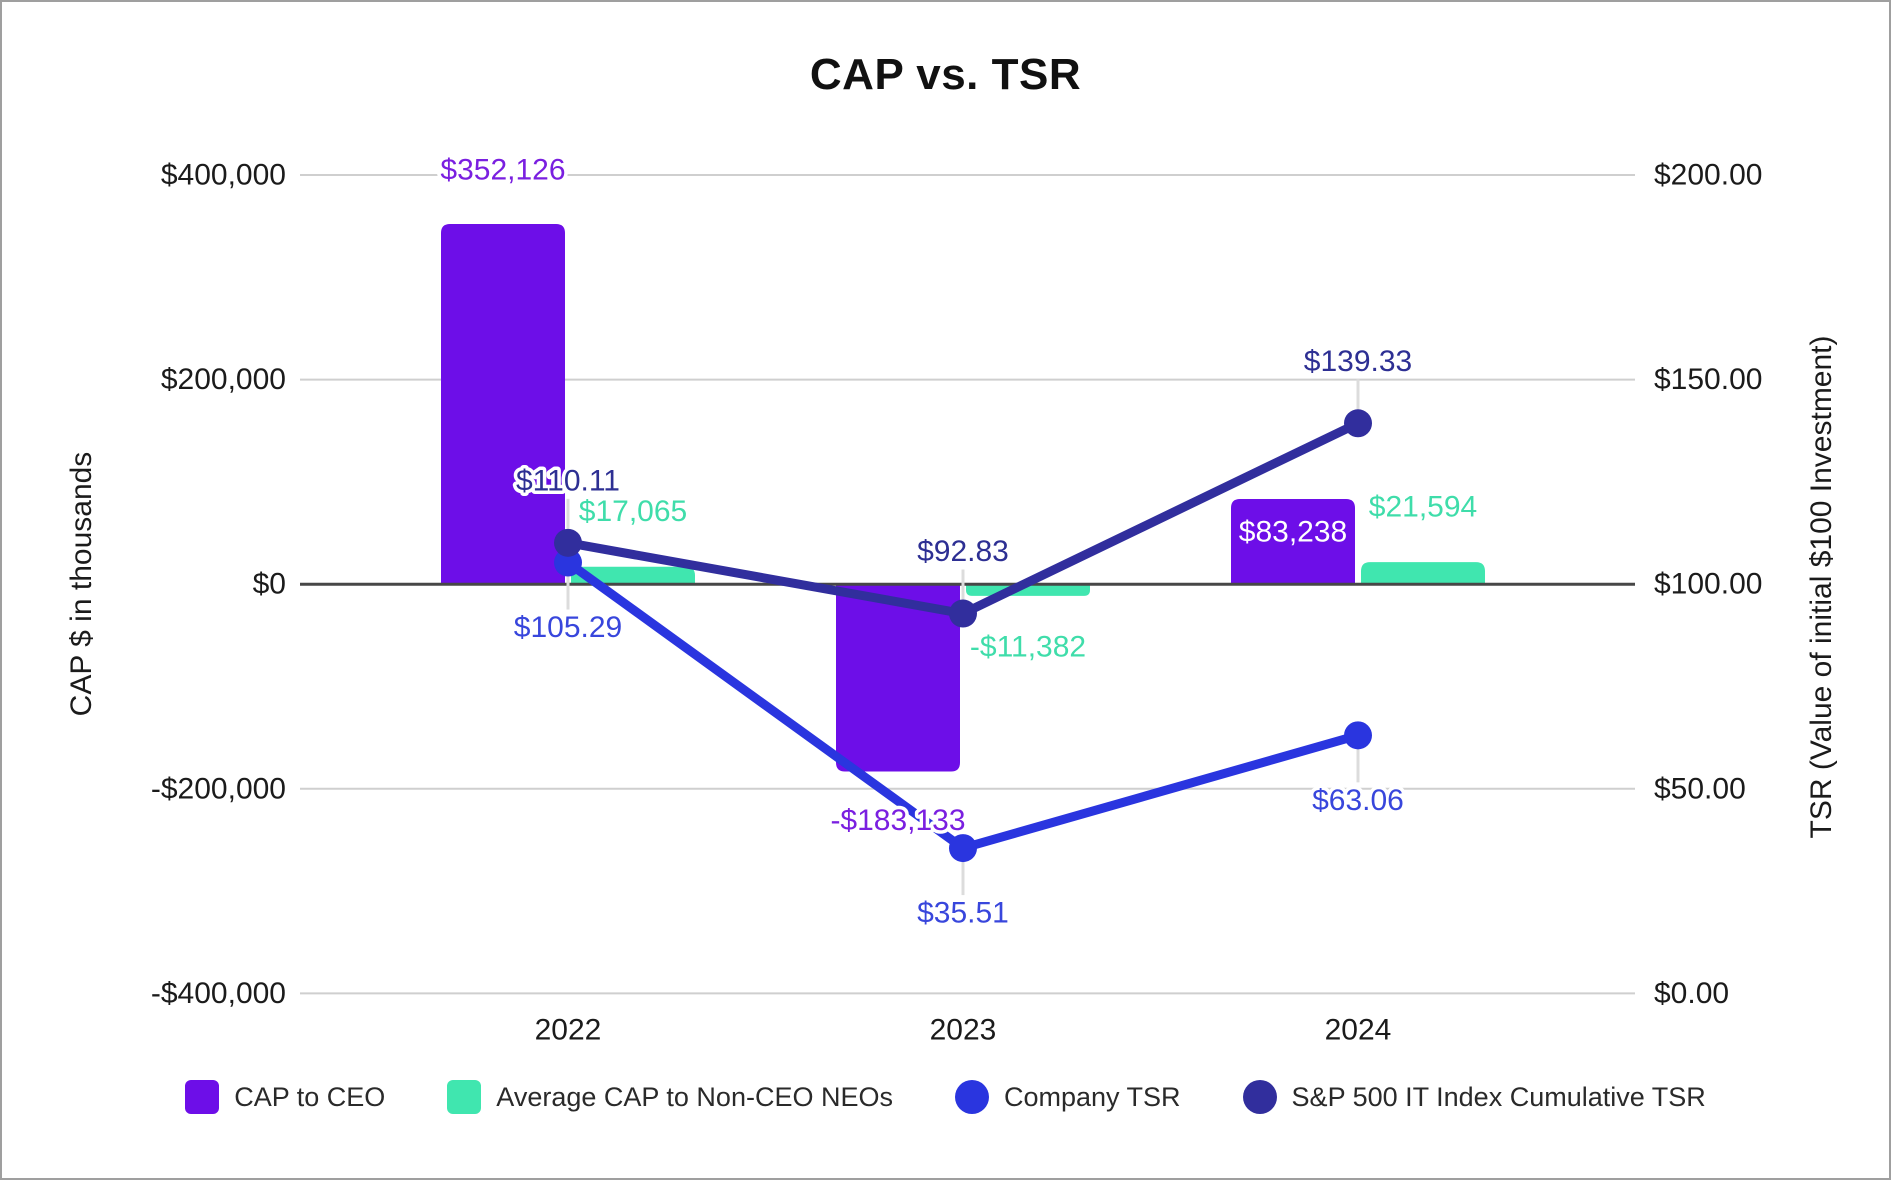 This screenshot has height=1180, width=1891. I want to click on legend-label: CAP to CEO, so click(310, 1096).